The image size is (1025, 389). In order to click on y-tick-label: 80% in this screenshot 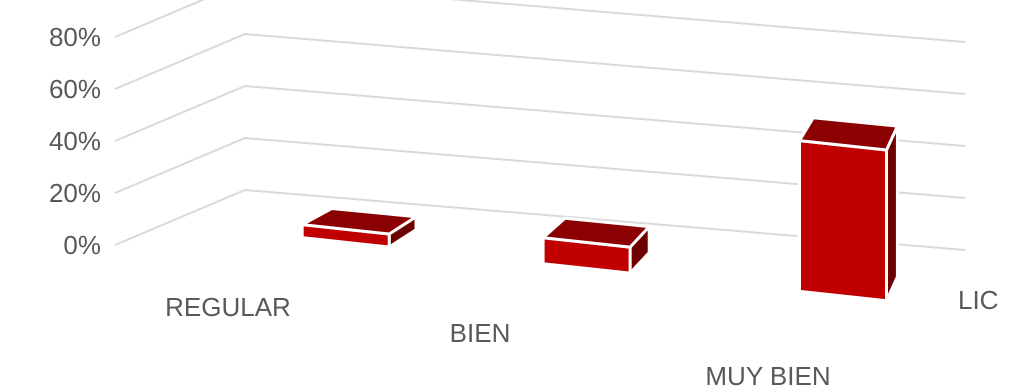, I will do `click(75, 37)`.